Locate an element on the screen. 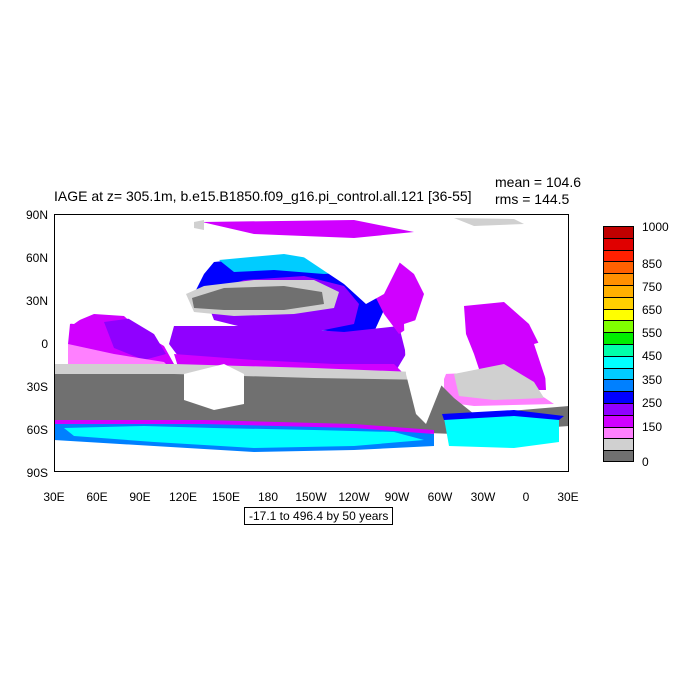 The width and height of the screenshot is (700, 700). legend-label: 1000 is located at coordinates (655, 227).